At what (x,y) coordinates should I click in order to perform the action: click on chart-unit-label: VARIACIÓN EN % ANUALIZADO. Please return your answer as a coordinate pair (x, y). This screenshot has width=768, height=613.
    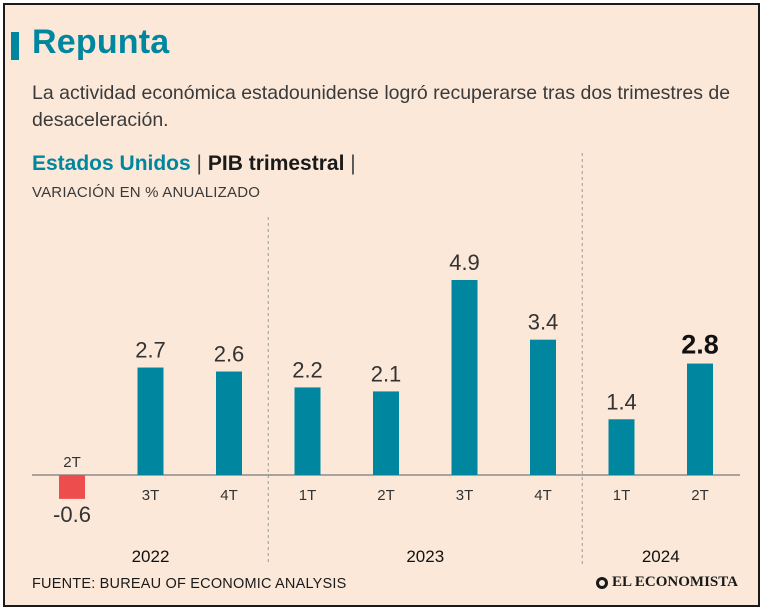
    Looking at the image, I should click on (146, 192).